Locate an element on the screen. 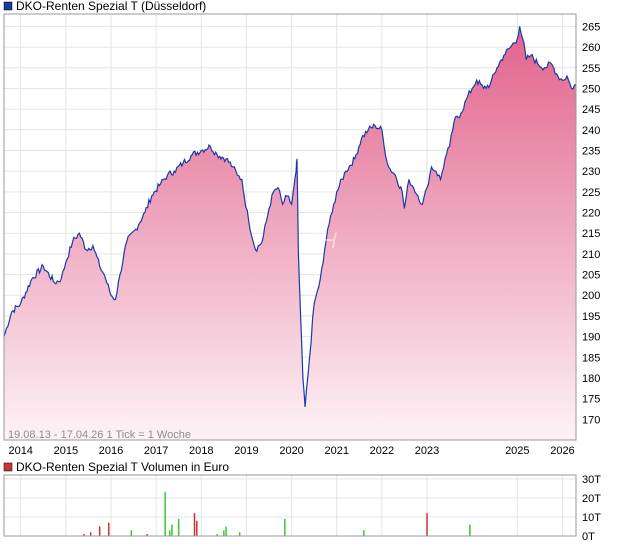 Image resolution: width=620 pixels, height=546 pixels. volume-gridlines is located at coordinates (290, 506).